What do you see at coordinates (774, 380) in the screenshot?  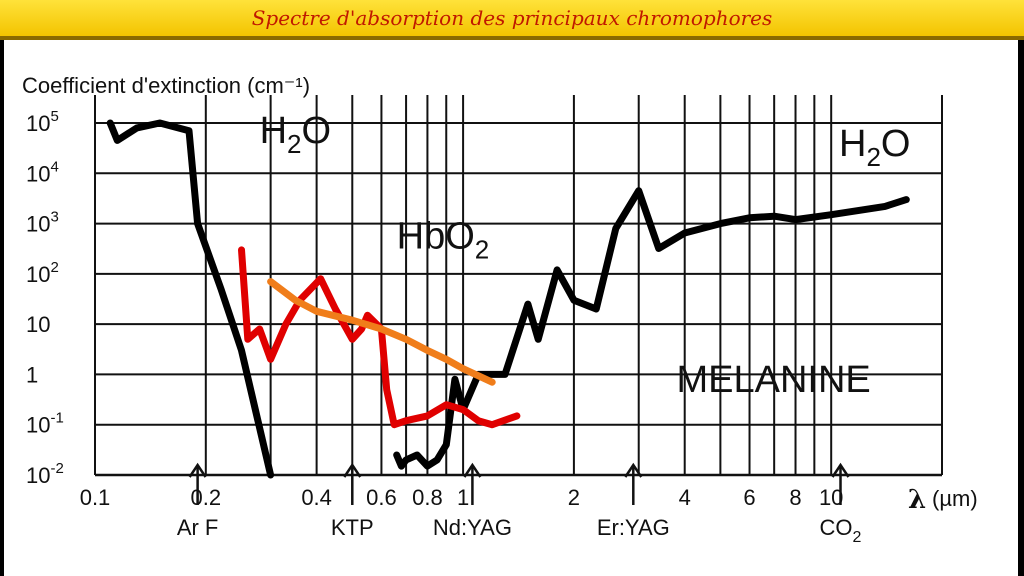 I see `curve-annotation: MELANINE` at bounding box center [774, 380].